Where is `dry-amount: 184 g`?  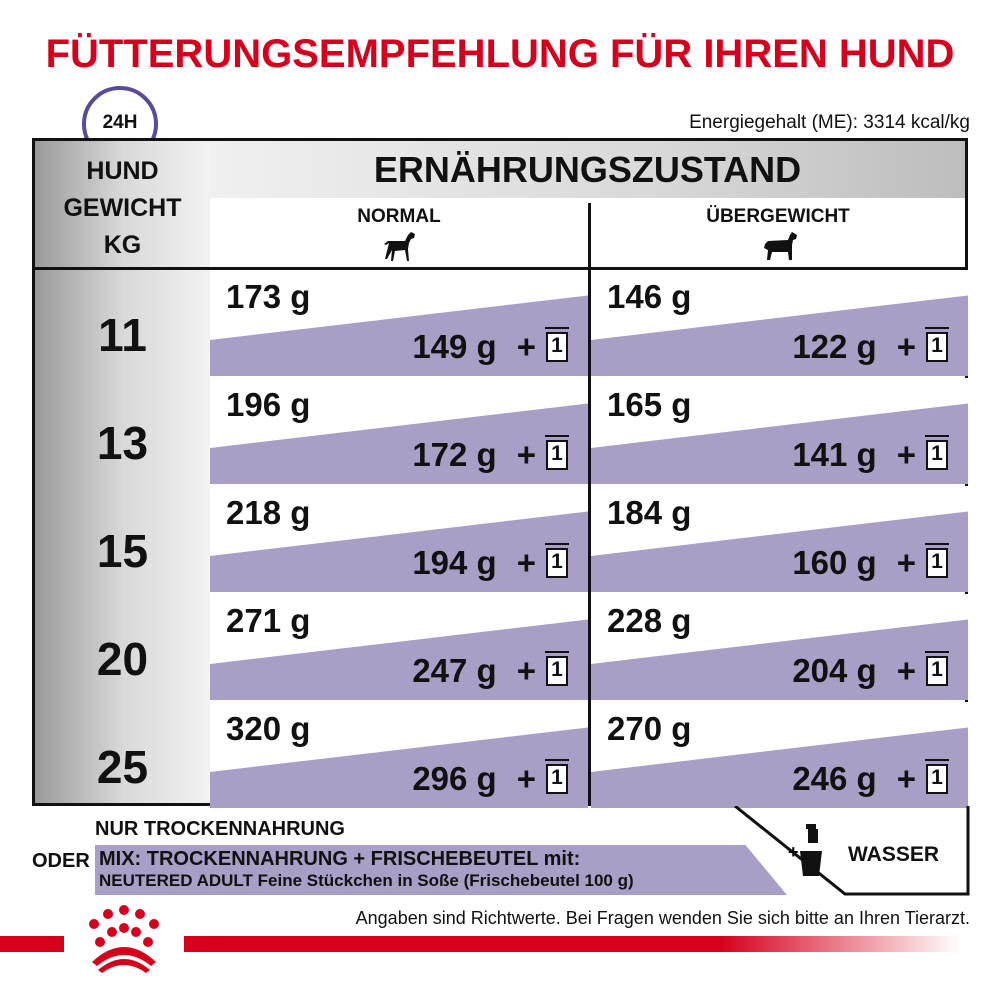
dry-amount: 184 g is located at coordinates (649, 512).